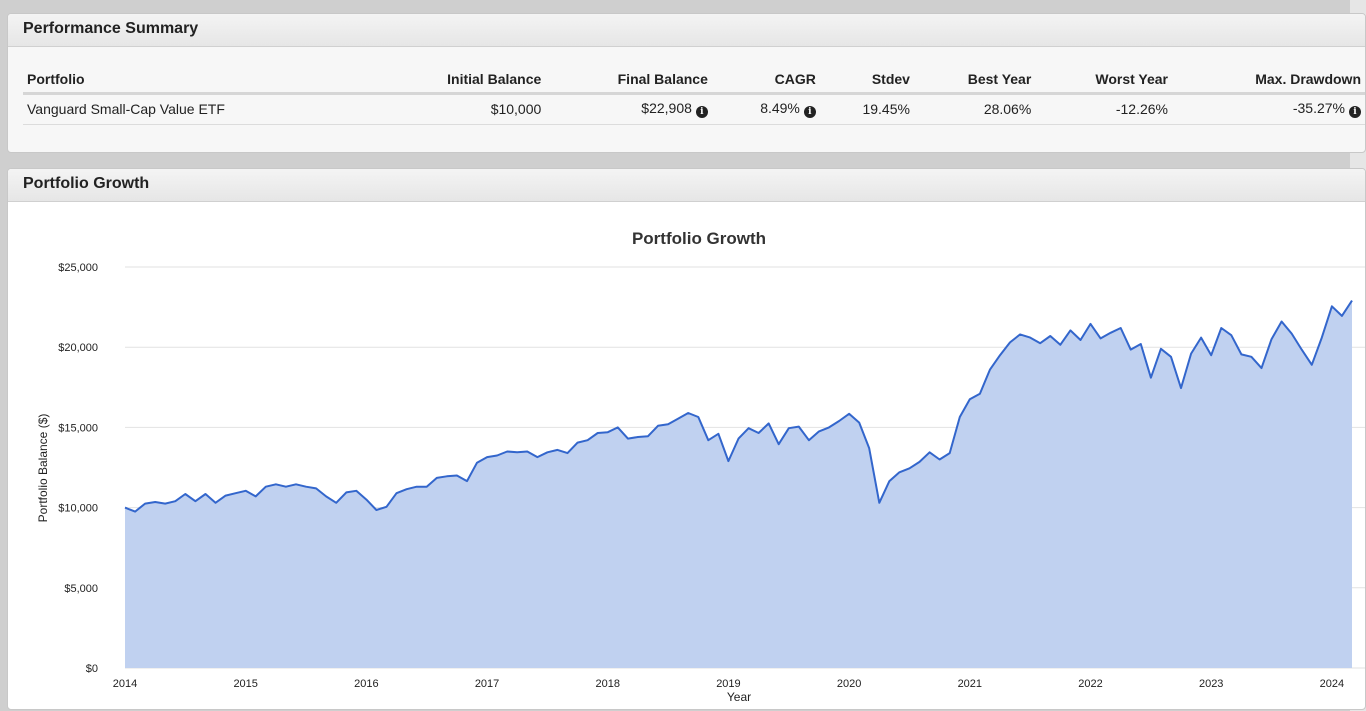  Describe the element at coordinates (78, 428) in the screenshot. I see `y-tick-label: $15,000` at that location.